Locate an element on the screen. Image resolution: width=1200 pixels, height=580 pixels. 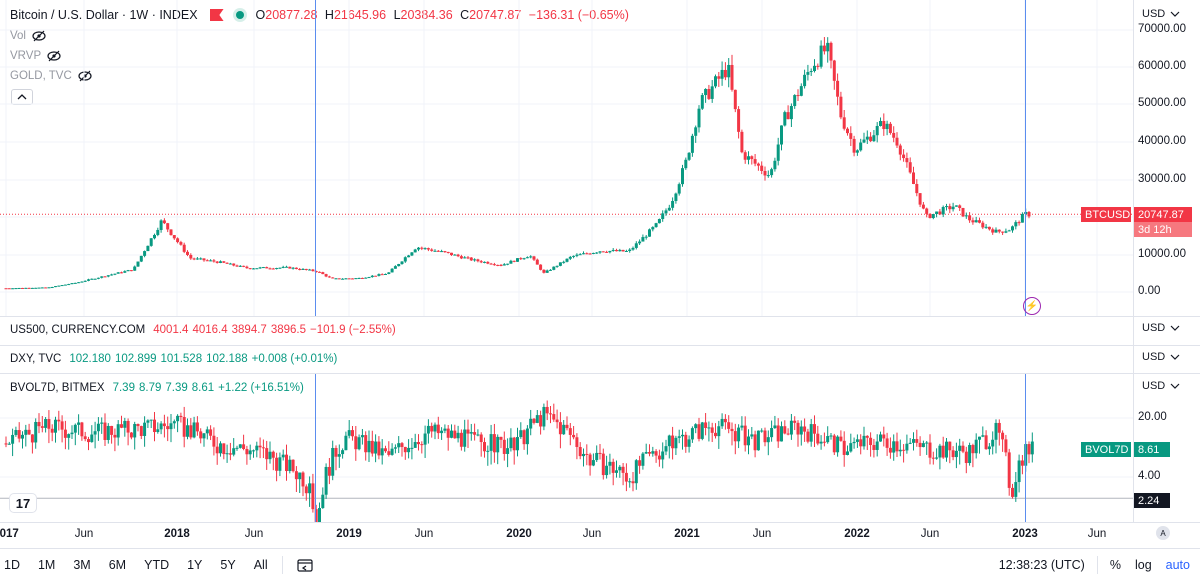
range-button-1m: 1M is located at coordinates (46, 564).